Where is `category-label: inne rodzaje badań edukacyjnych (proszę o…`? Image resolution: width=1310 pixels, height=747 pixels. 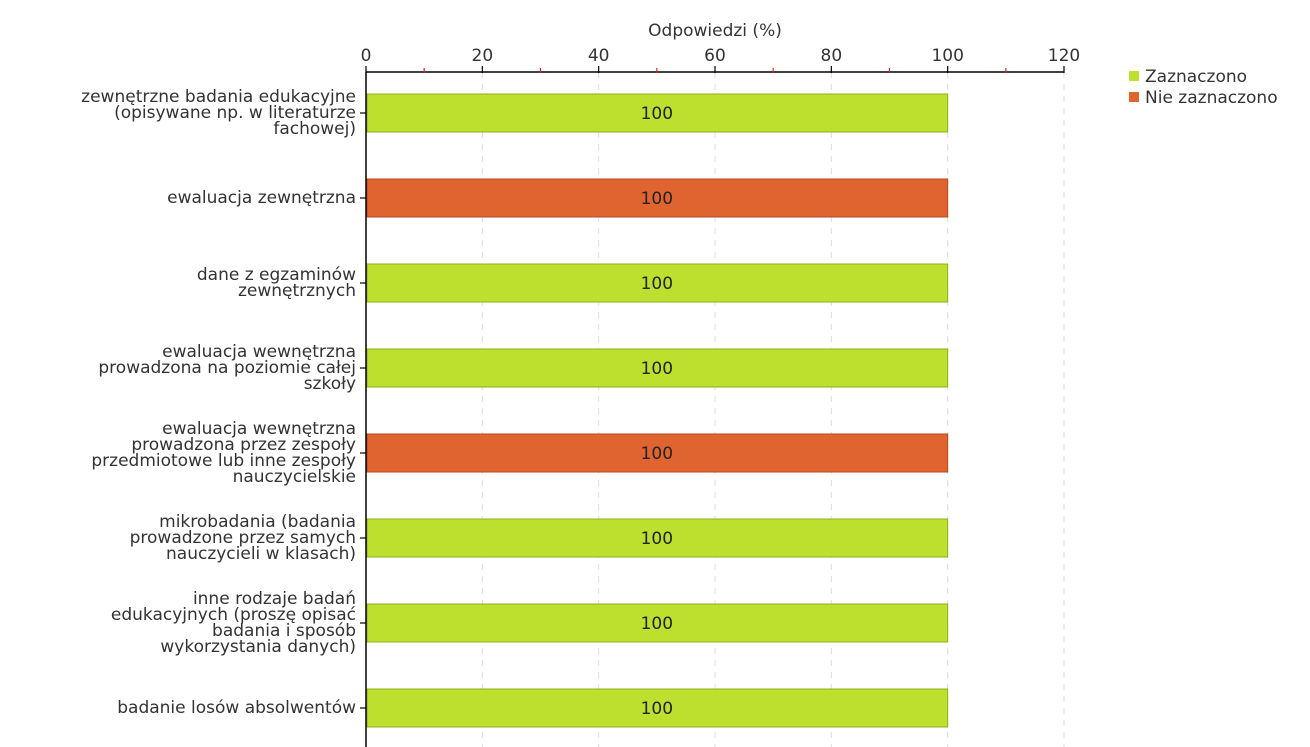 category-label: inne rodzaje badań edukacyjnych (proszę o… is located at coordinates (233, 623).